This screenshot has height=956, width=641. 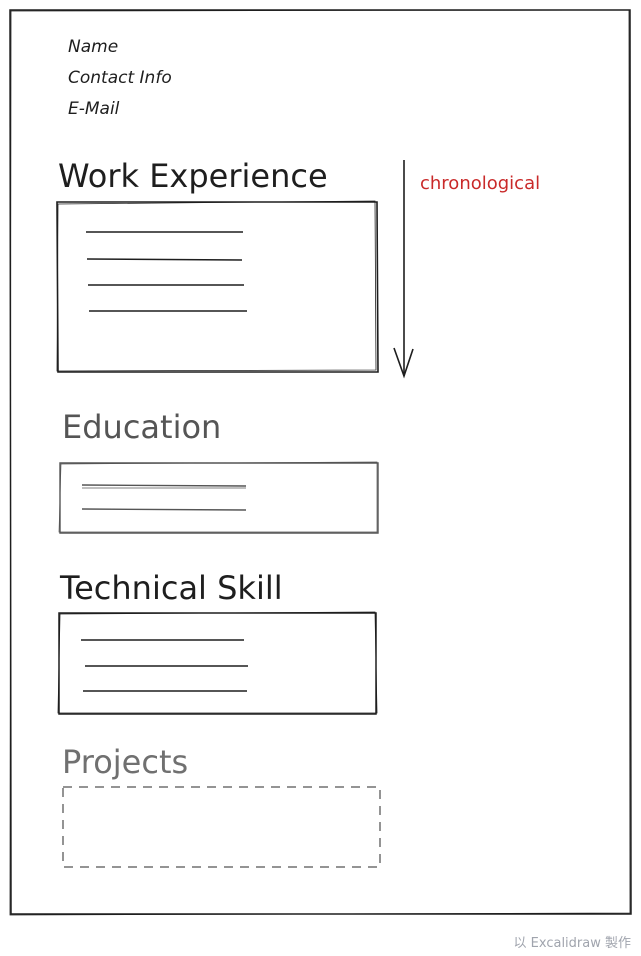 I want to click on education-box, so click(x=218, y=497).